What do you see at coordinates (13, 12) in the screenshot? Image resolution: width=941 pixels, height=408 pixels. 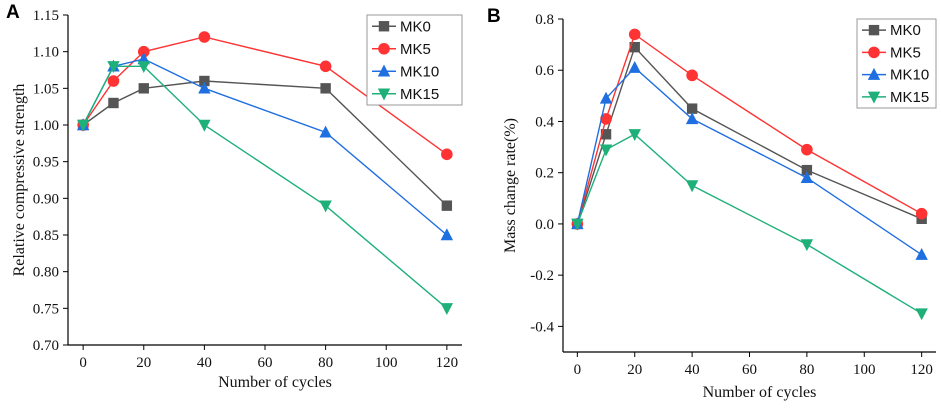 I see `panel-letter-a: A` at bounding box center [13, 12].